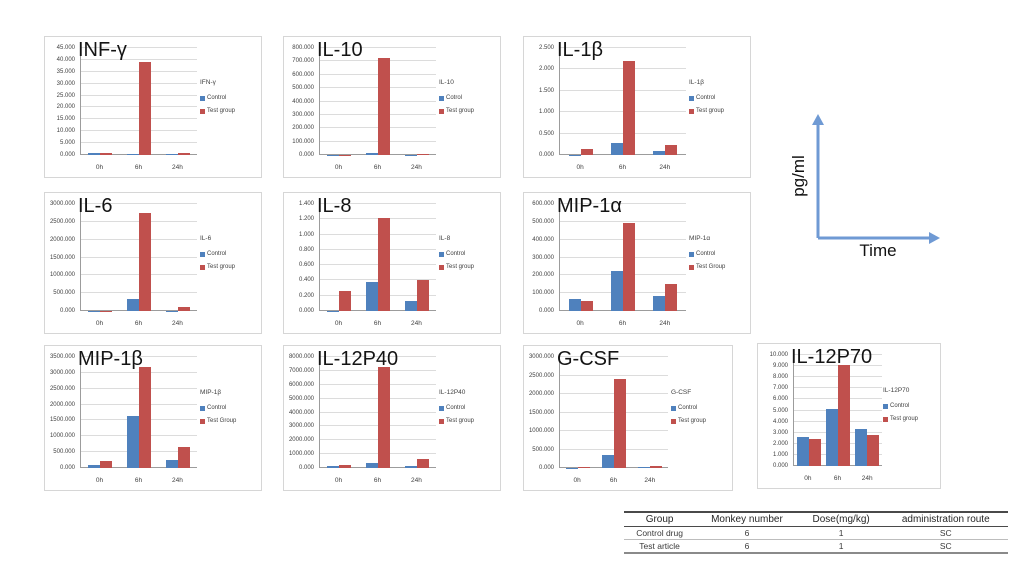  Describe the element at coordinates (861, 447) in the screenshot. I see `bar-control-24h` at that location.